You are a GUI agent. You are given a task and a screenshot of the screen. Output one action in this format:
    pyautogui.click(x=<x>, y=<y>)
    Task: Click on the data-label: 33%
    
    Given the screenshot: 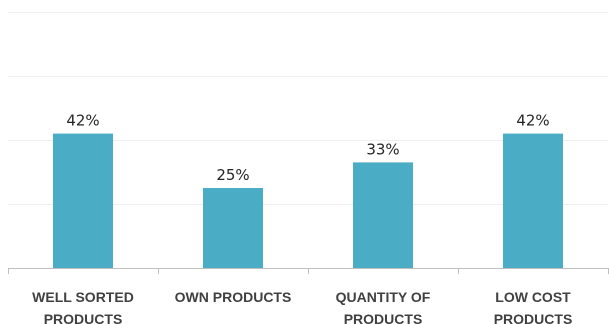 What is the action you would take?
    pyautogui.click(x=382, y=149)
    